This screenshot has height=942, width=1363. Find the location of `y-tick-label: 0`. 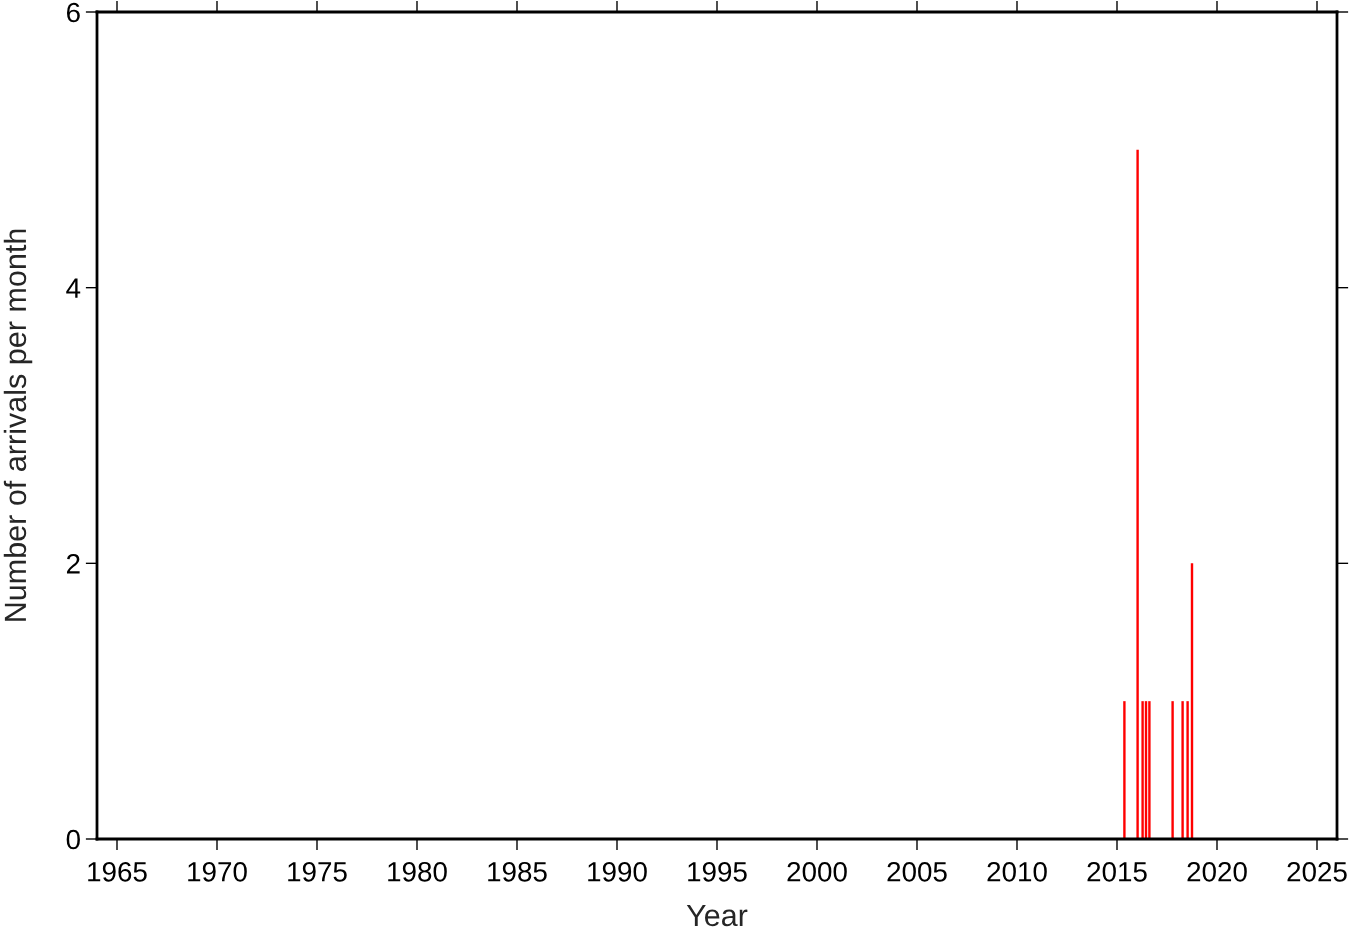

y-tick-label: 0 is located at coordinates (73, 839).